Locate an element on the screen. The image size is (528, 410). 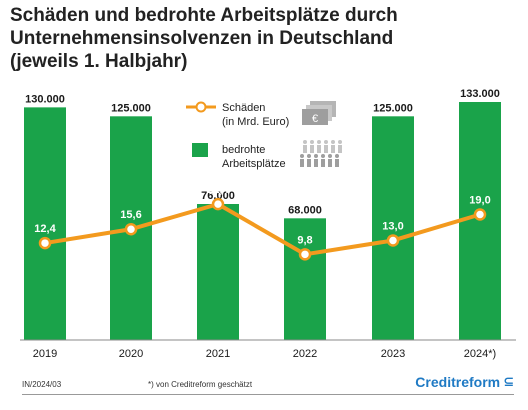
money-icon: € is located at coordinates (319, 113).